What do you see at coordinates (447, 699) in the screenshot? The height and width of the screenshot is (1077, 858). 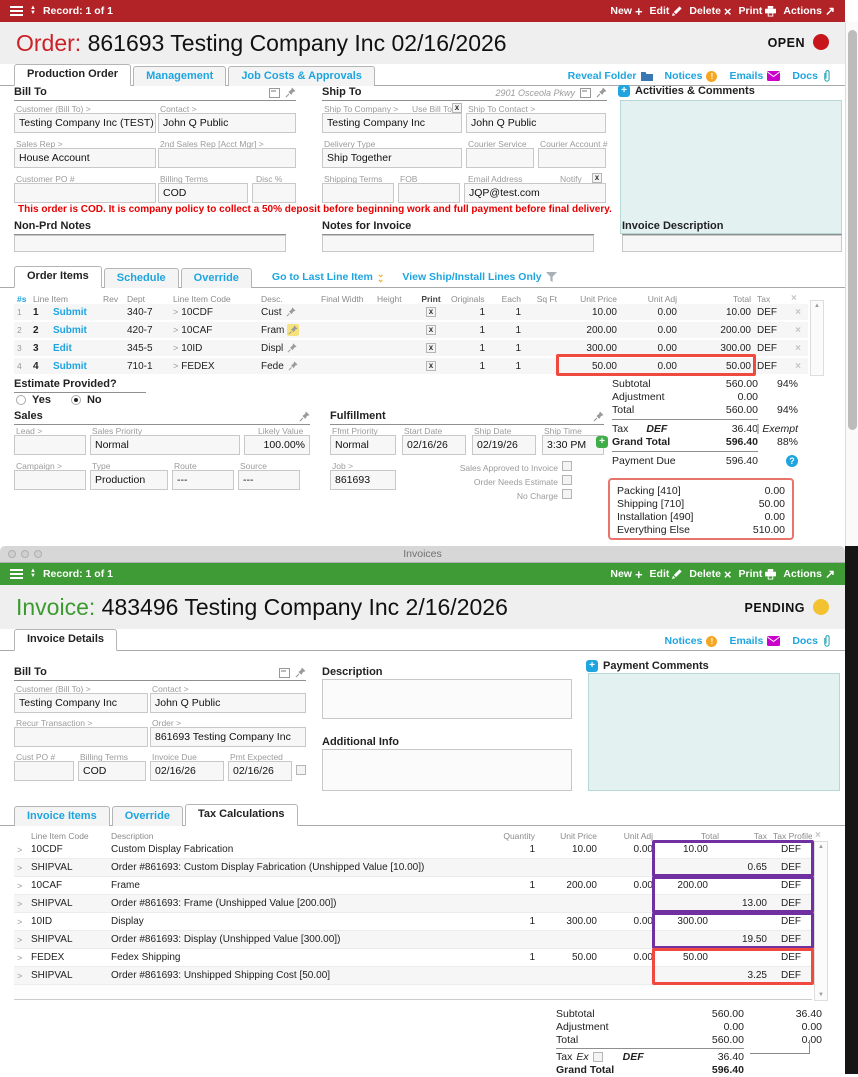 I see `description-field` at bounding box center [447, 699].